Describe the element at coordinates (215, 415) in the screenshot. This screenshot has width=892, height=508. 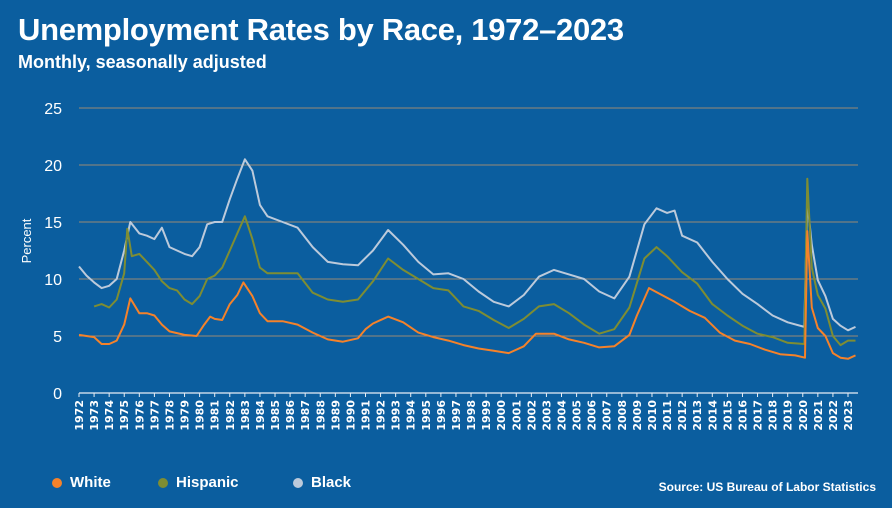
I see `x-tick-label: 1981` at that location.